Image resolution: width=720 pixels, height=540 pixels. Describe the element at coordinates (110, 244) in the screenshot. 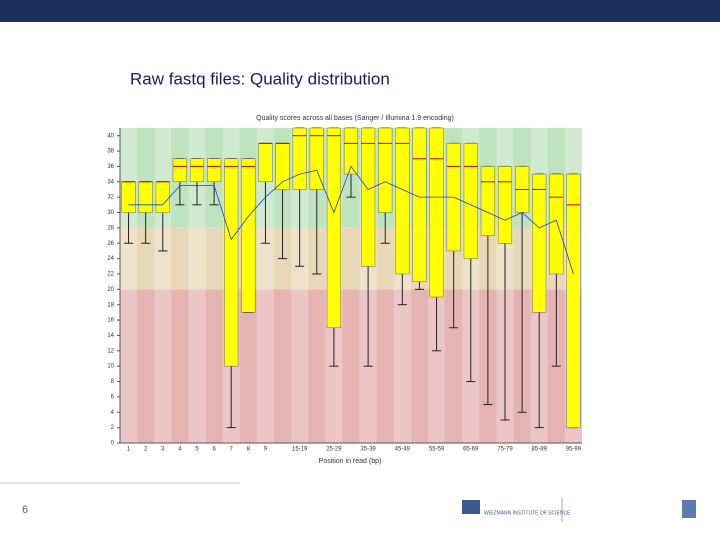

I see `y-tick-label: 26` at that location.